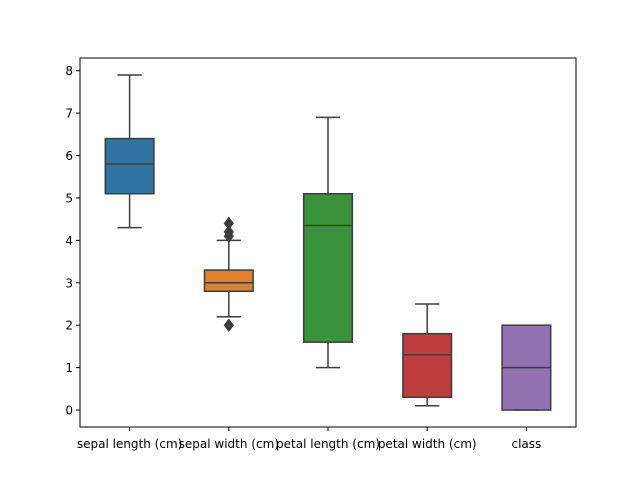  I want to click on y-tick-label: 3, so click(69, 283).